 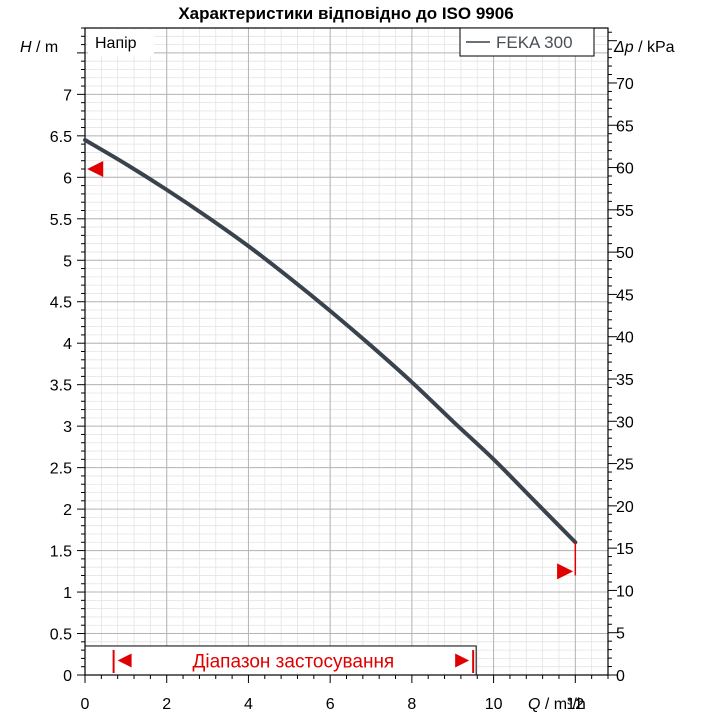 What do you see at coordinates (625, 465) in the screenshot?
I see `y-right-tick-label: 25` at bounding box center [625, 465].